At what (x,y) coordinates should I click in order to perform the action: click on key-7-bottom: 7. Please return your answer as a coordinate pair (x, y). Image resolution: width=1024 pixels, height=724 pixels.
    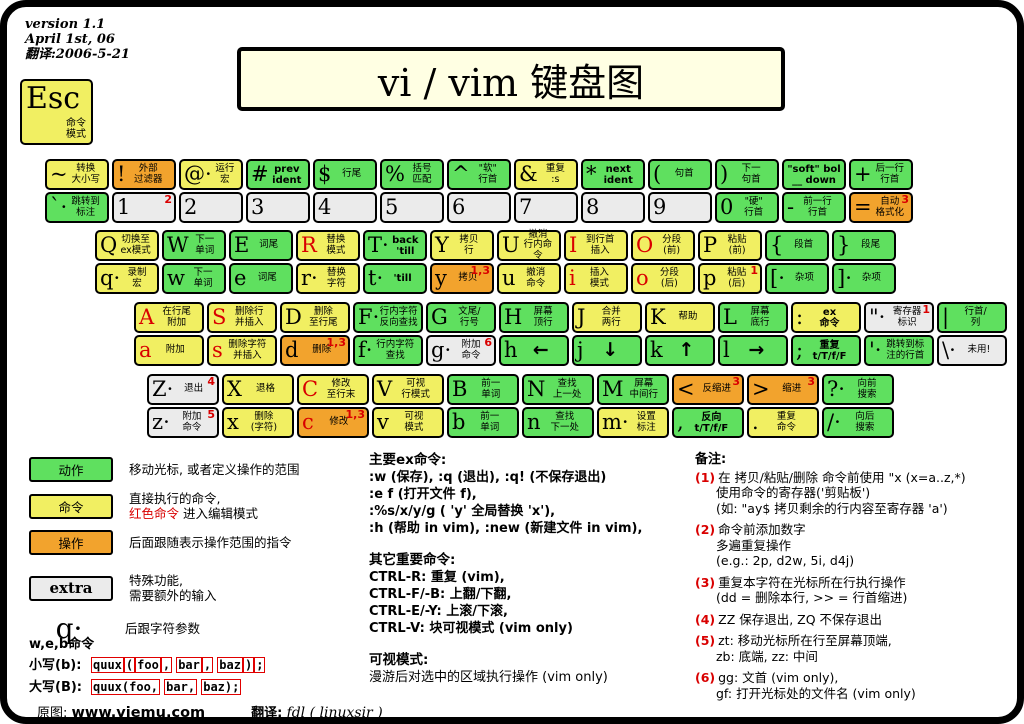
    Looking at the image, I should click on (546, 207).